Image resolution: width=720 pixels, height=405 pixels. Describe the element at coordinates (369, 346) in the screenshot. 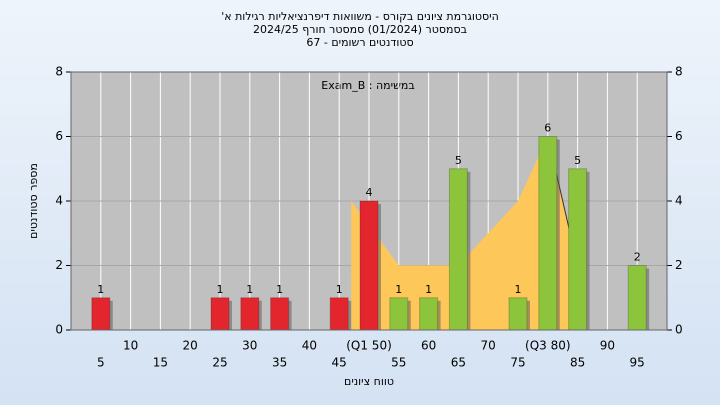

I see `x-tick-label: (Q1 50)` at that location.